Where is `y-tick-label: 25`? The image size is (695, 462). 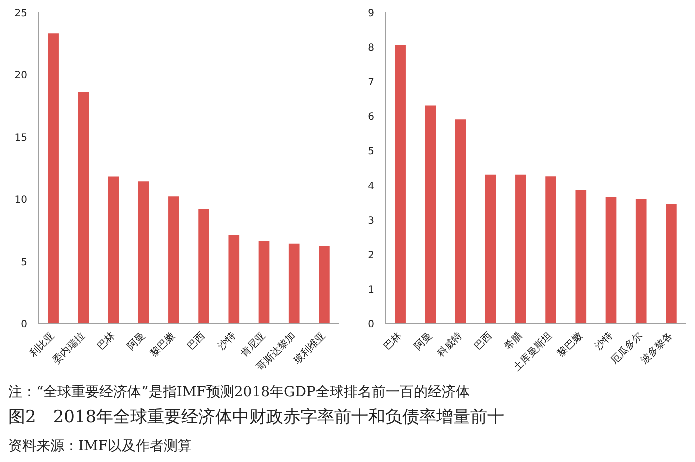 y-tick-label: 25 is located at coordinates (21, 14).